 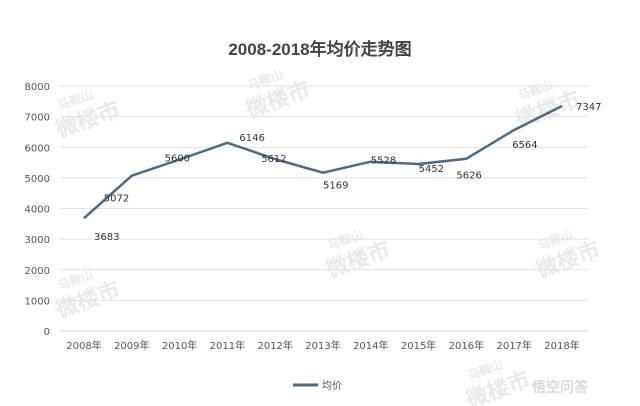 I want to click on x-tick-label: 2011年, so click(x=227, y=345).